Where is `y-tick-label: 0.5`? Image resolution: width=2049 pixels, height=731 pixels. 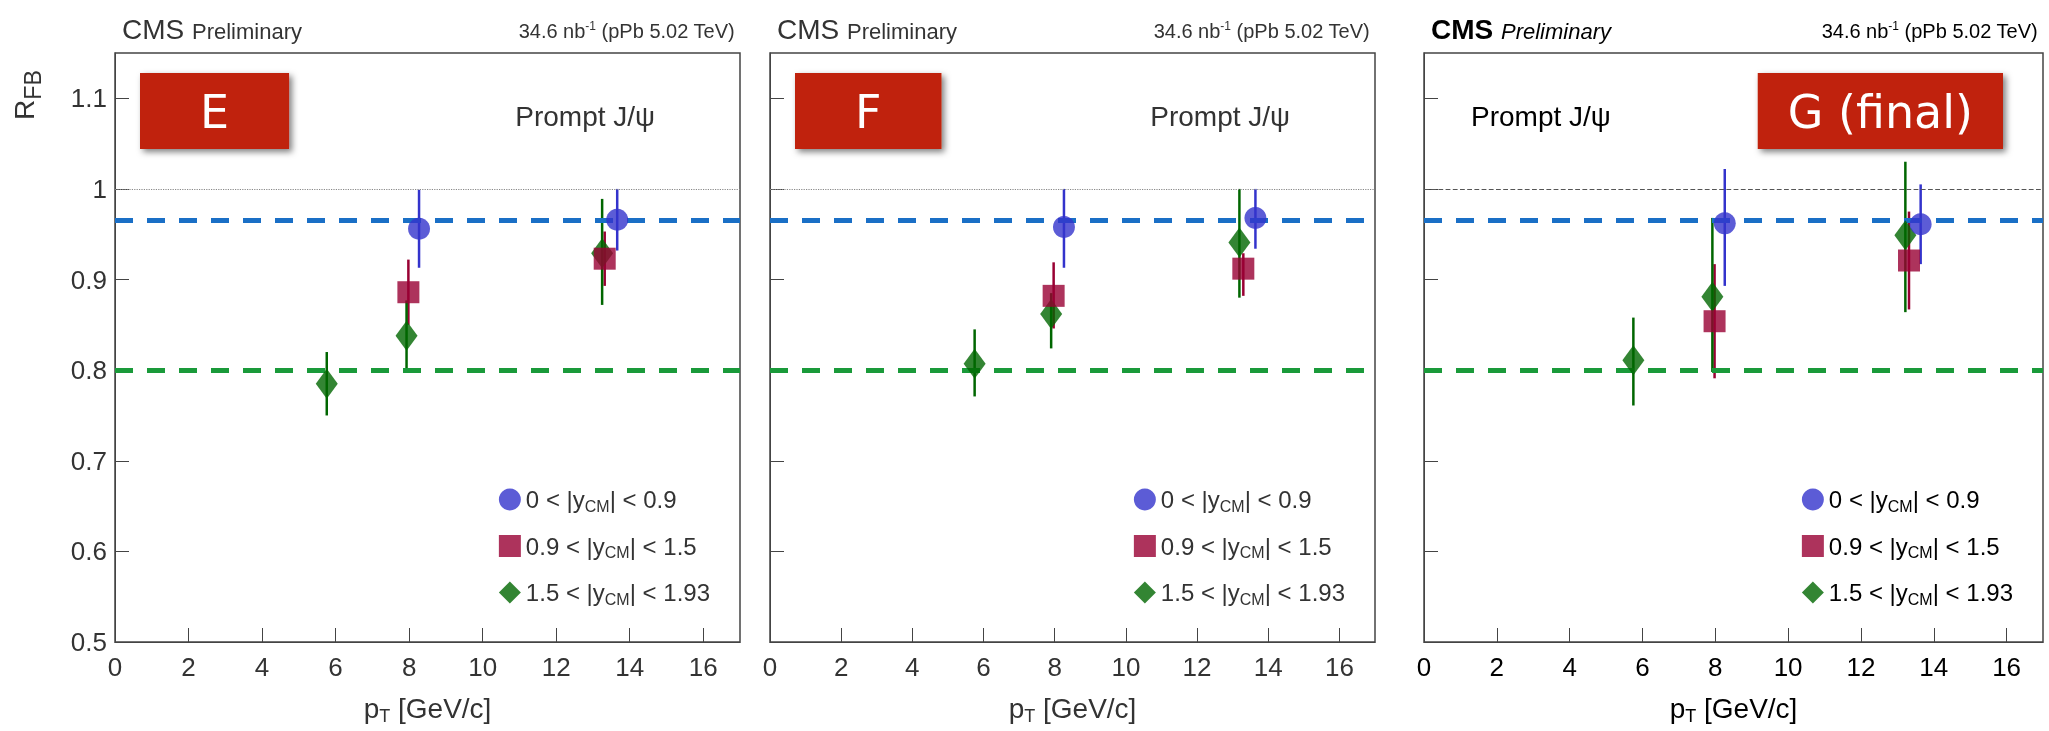
y-tick-label: 0.5 is located at coordinates (88, 642).